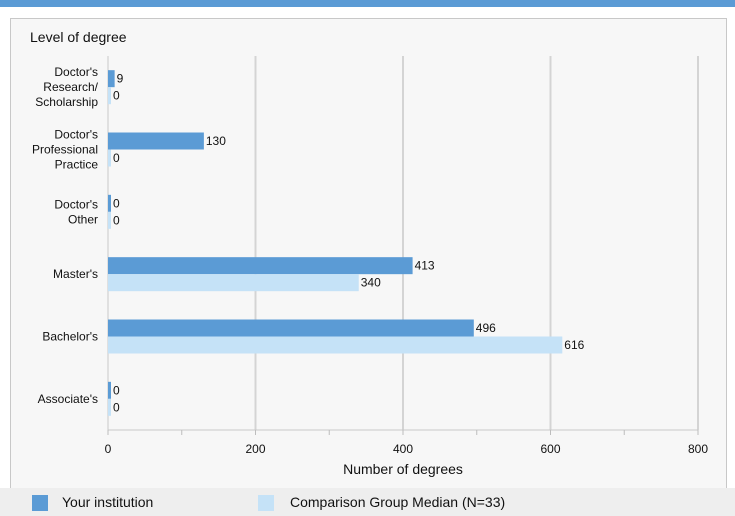  What do you see at coordinates (75, 274) in the screenshot?
I see `y-category-label: Master's` at bounding box center [75, 274].